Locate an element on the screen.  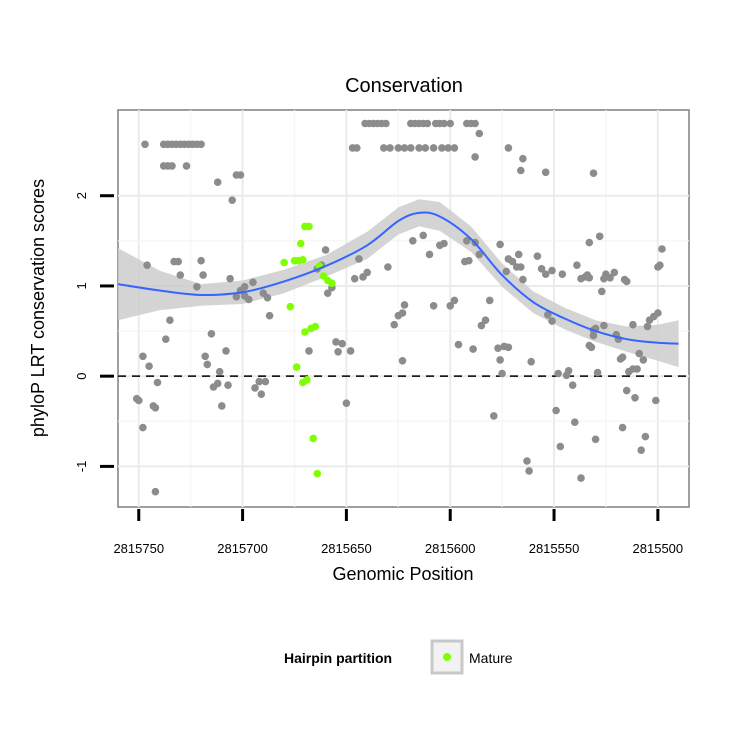
x-axis-title: Genomic Position is located at coordinates (402, 574).